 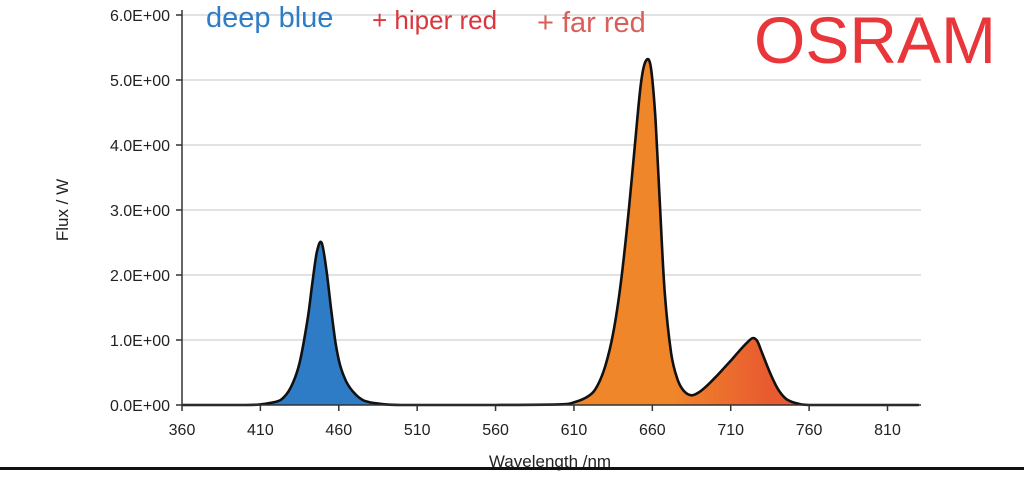 What do you see at coordinates (260, 430) in the screenshot?
I see `x-tick-label: 410` at bounding box center [260, 430].